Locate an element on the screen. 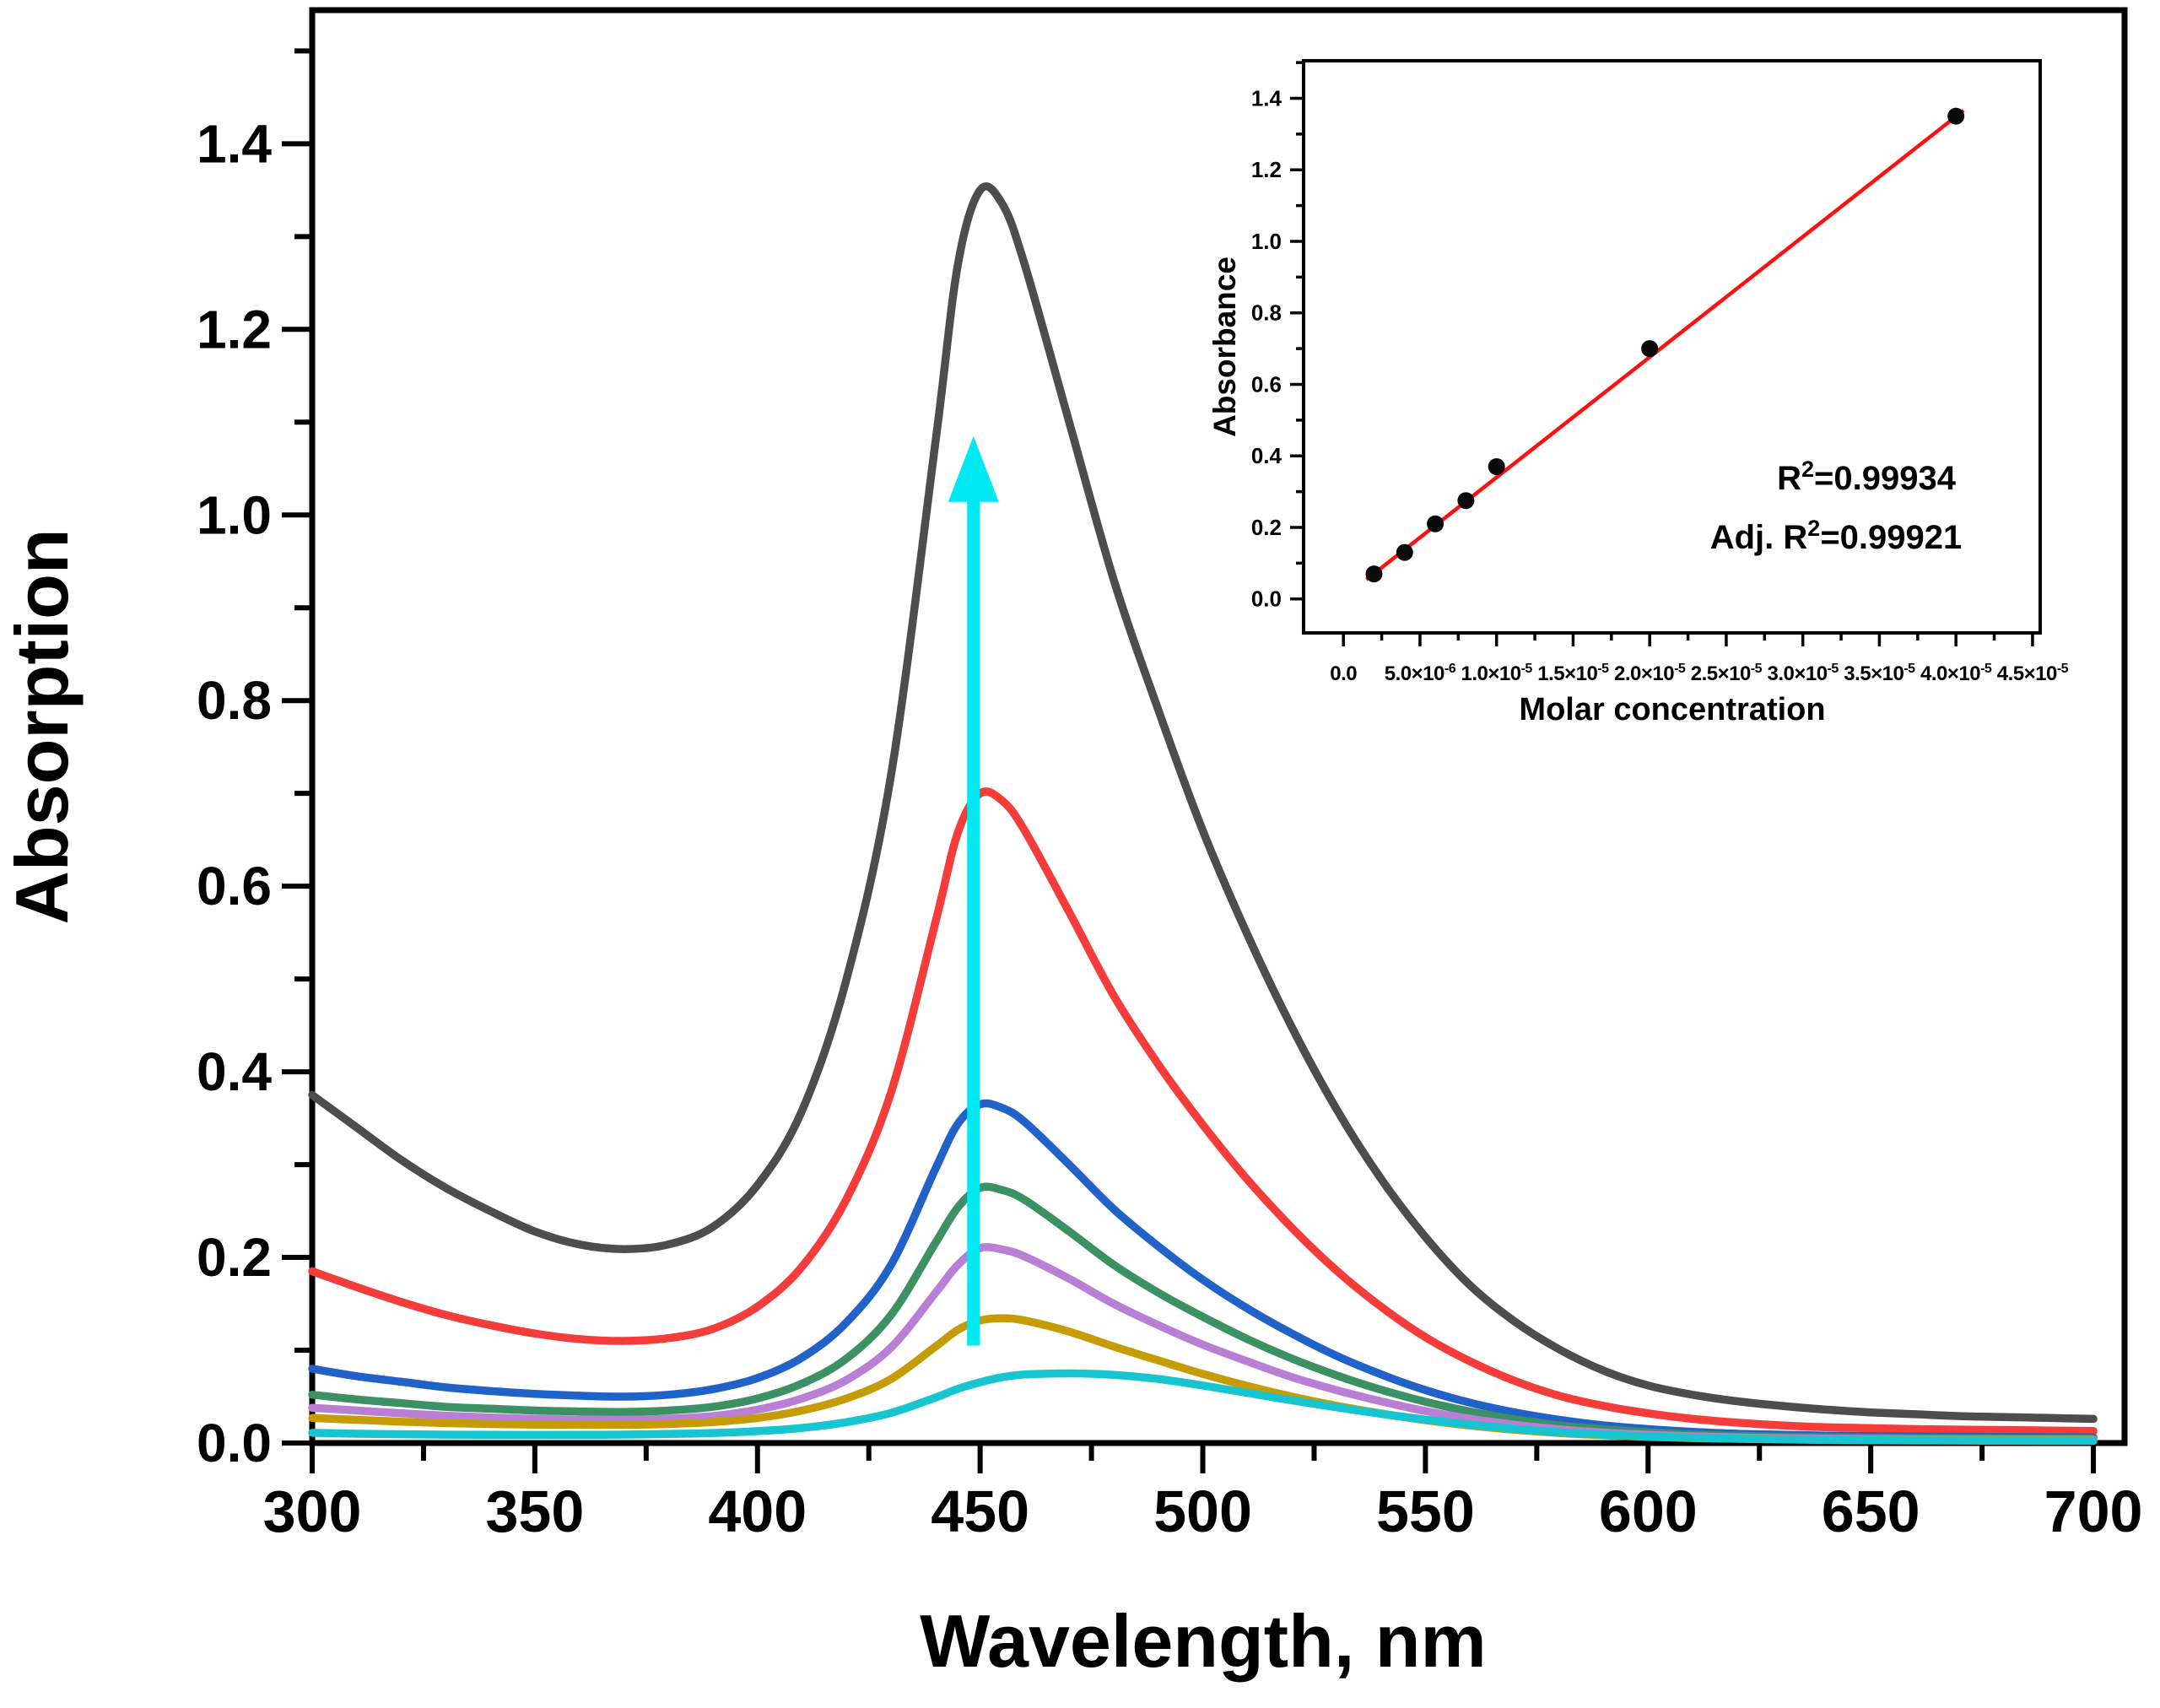  main-x-tick-label: 400 is located at coordinates (757, 1511).